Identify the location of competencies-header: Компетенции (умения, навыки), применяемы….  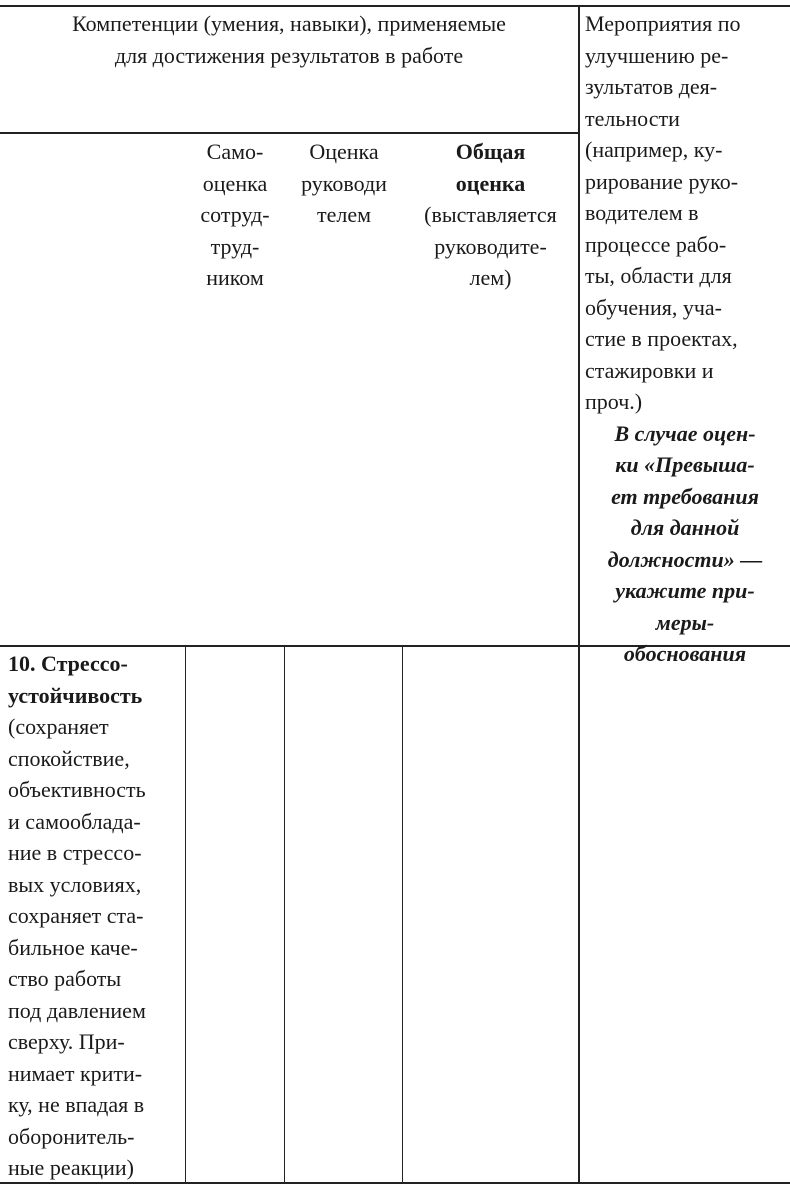
(289, 39).